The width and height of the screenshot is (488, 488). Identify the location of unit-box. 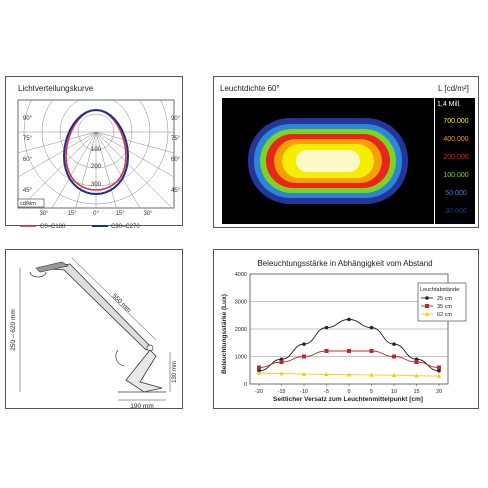
(31, 203).